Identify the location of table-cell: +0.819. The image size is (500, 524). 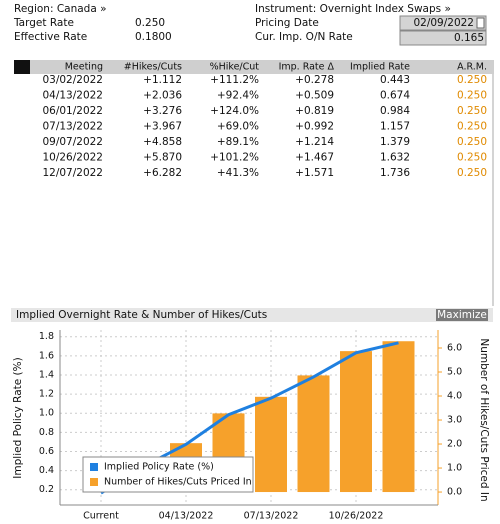
(314, 111).